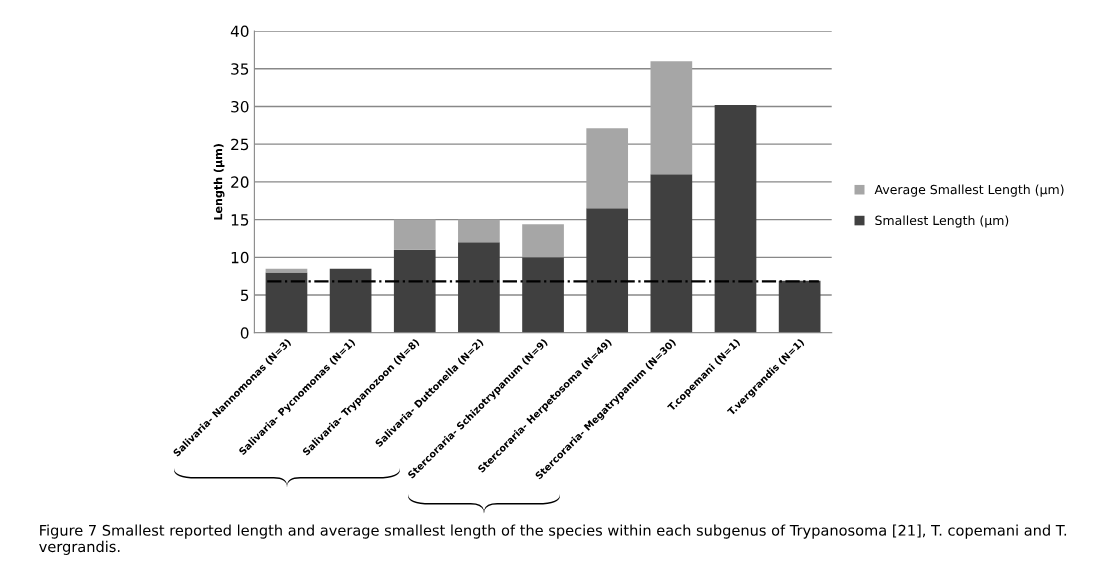  I want to click on y-tick-label: 20, so click(240, 182).